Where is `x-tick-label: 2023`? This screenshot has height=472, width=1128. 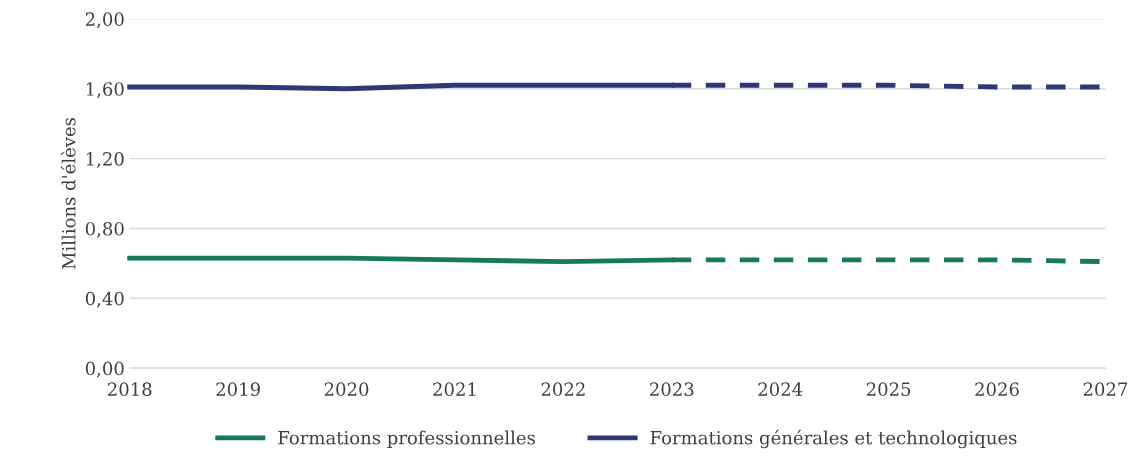 x-tick-label: 2023 is located at coordinates (672, 389).